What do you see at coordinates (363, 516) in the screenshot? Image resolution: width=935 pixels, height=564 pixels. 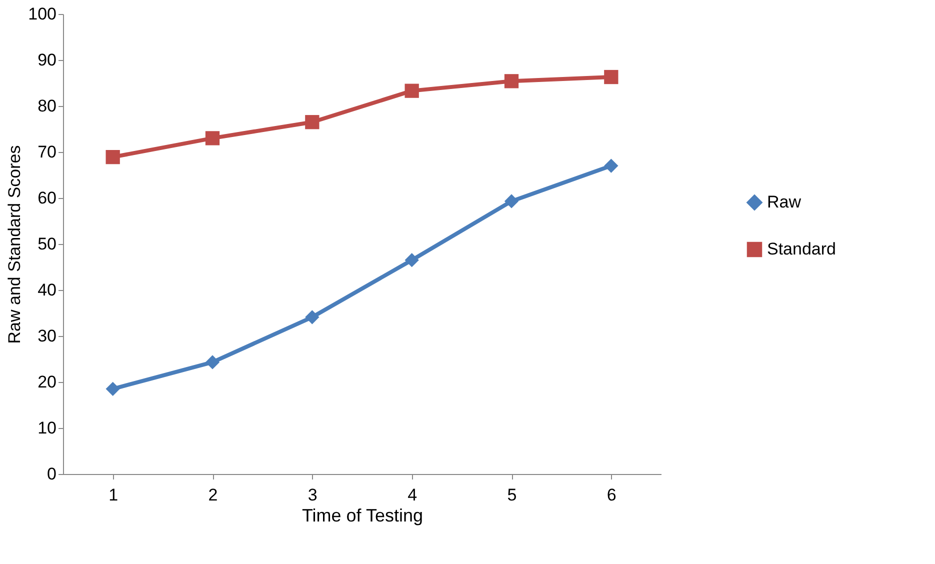 I see `x-axis-title: Time of Testing` at bounding box center [363, 516].